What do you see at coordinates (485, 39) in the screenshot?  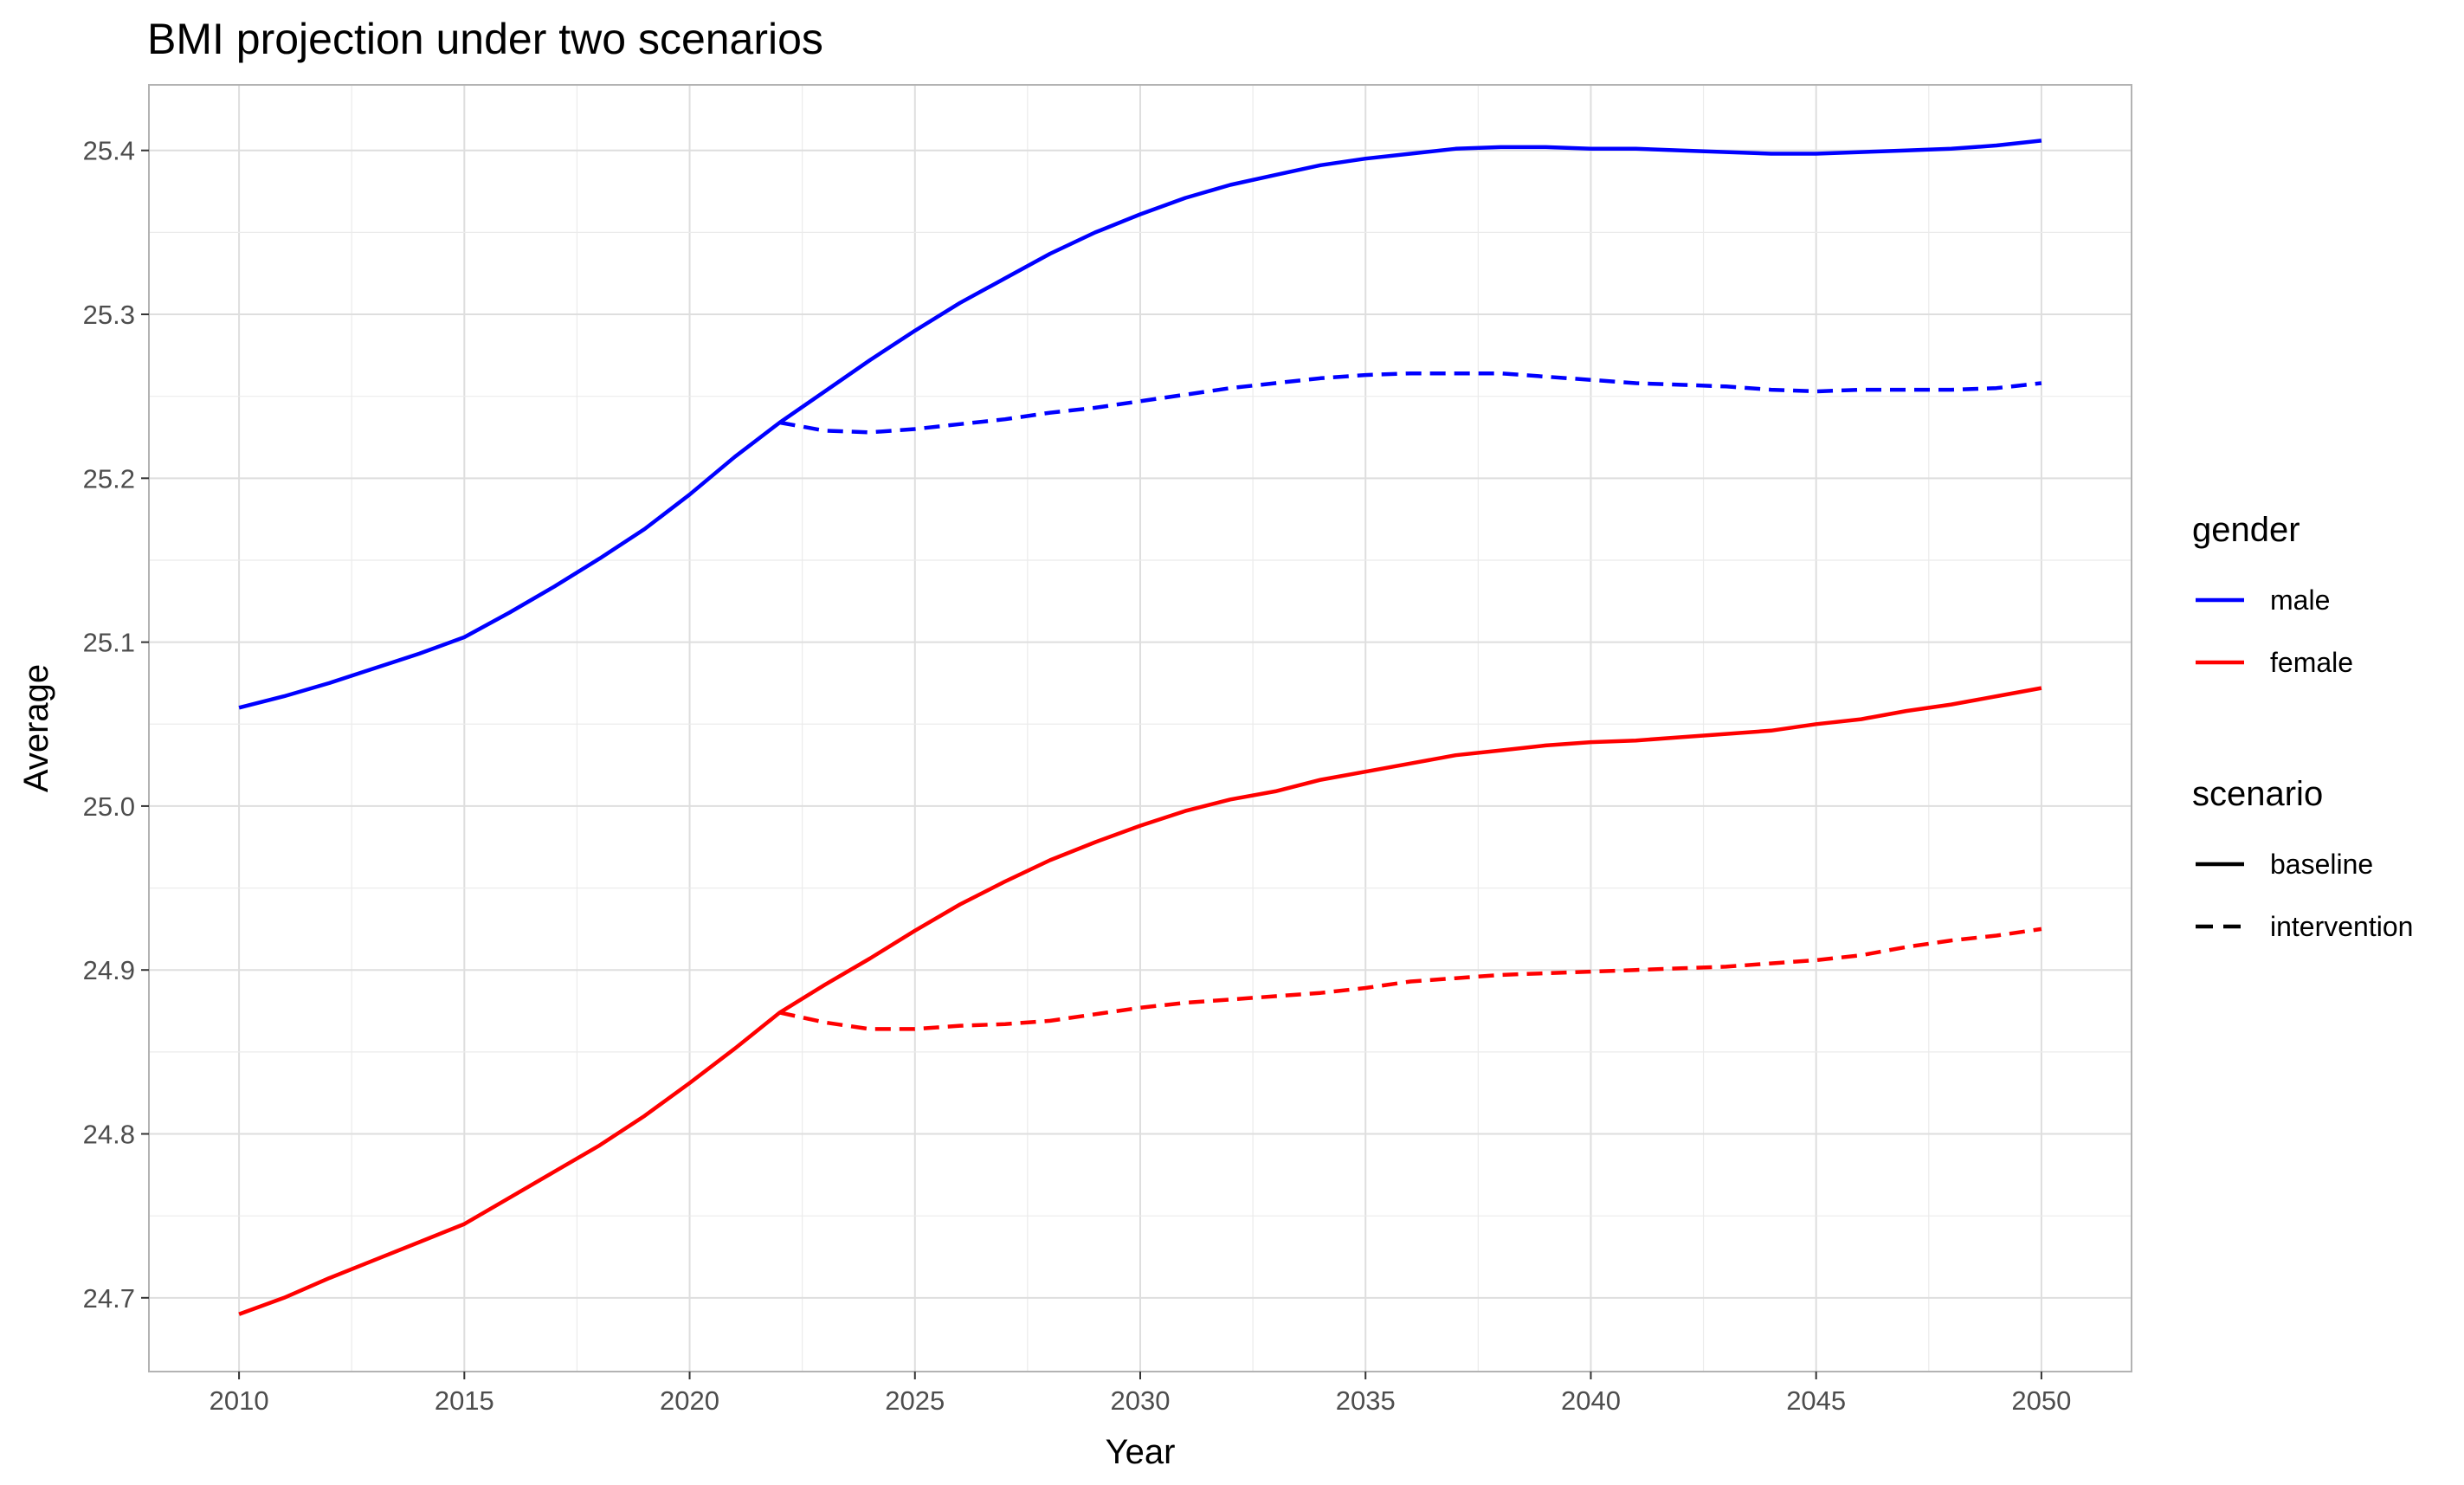 I see `chart-title: BMI projection under two scenarios` at bounding box center [485, 39].